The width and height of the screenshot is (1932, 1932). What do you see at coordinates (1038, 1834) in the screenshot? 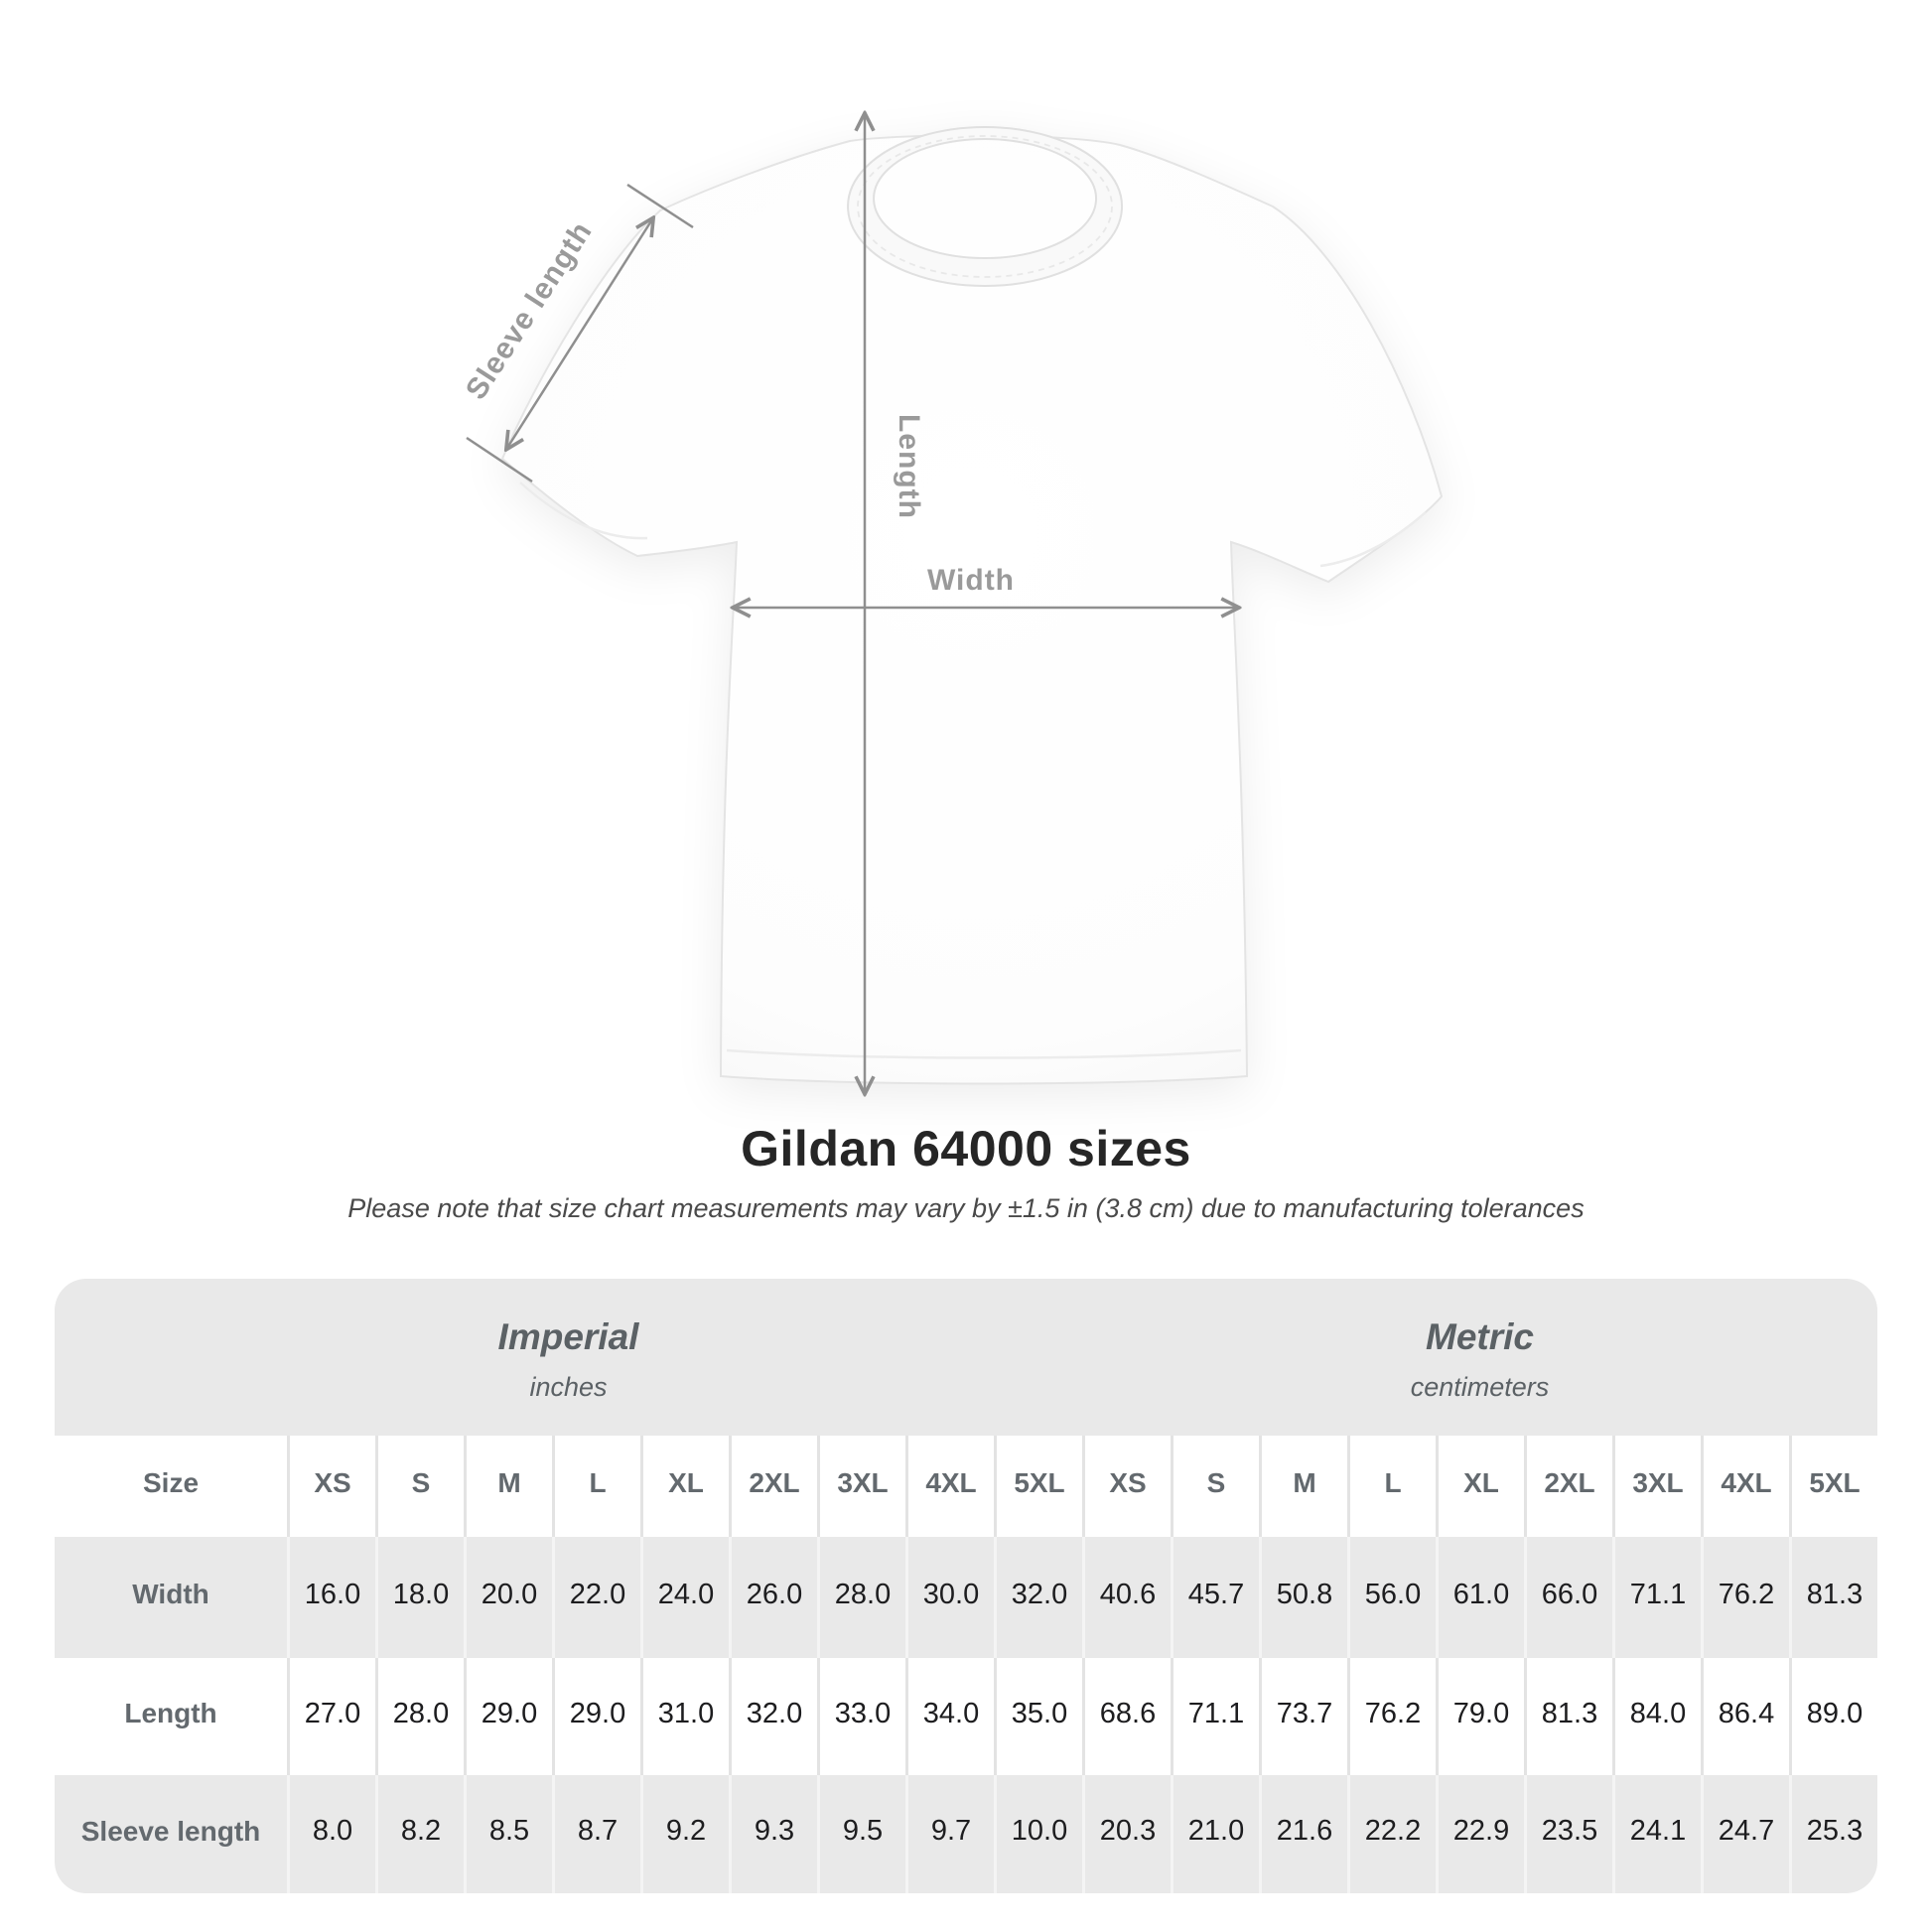
I see `value-cell: 10.0` at bounding box center [1038, 1834].